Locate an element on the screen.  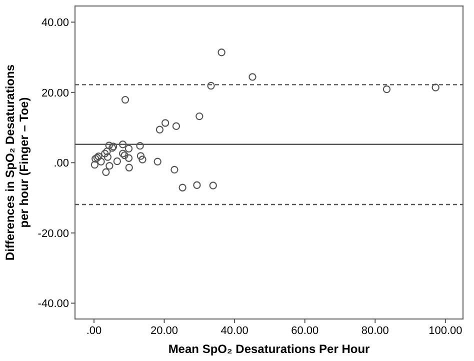
x-tick-label: 40.00 is located at coordinates (234, 331).